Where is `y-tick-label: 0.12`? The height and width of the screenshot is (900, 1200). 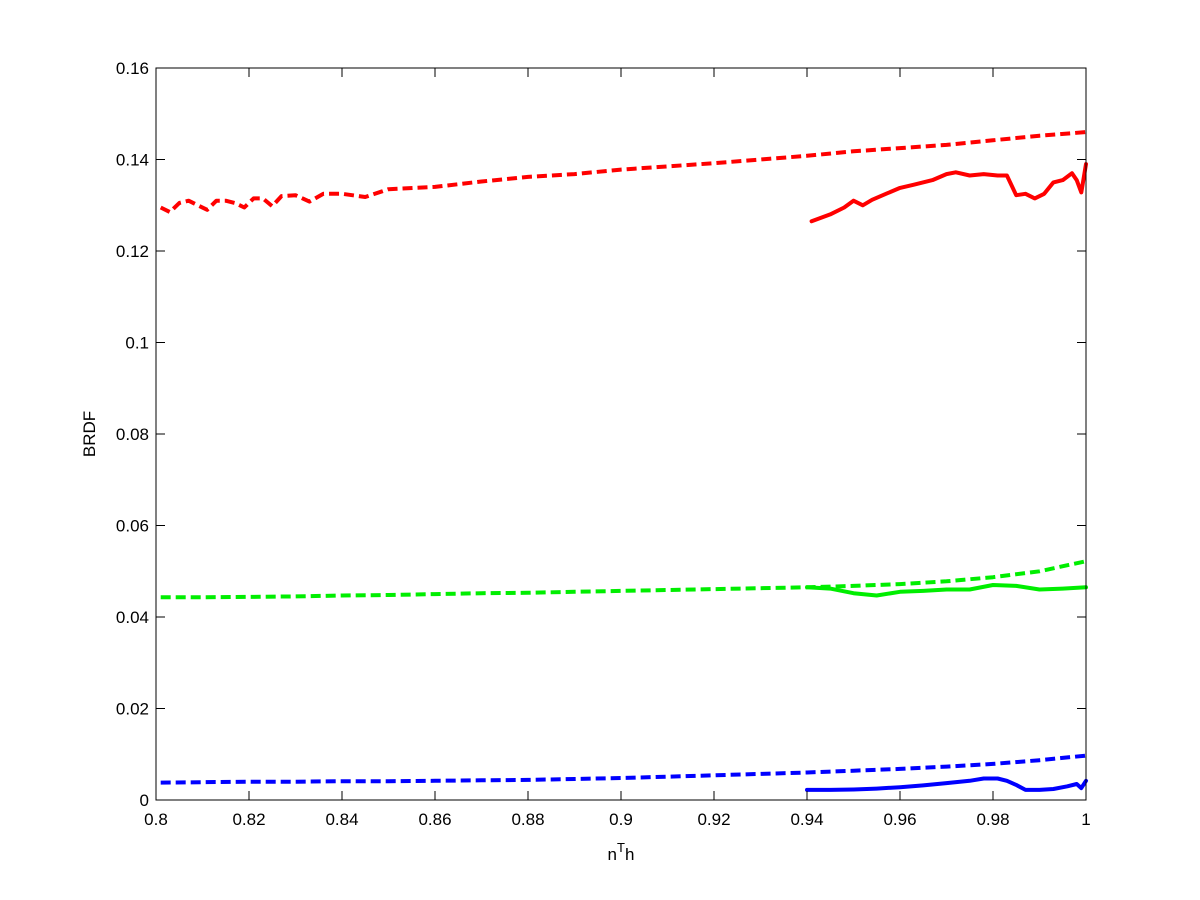 y-tick-label: 0.12 is located at coordinates (132, 251).